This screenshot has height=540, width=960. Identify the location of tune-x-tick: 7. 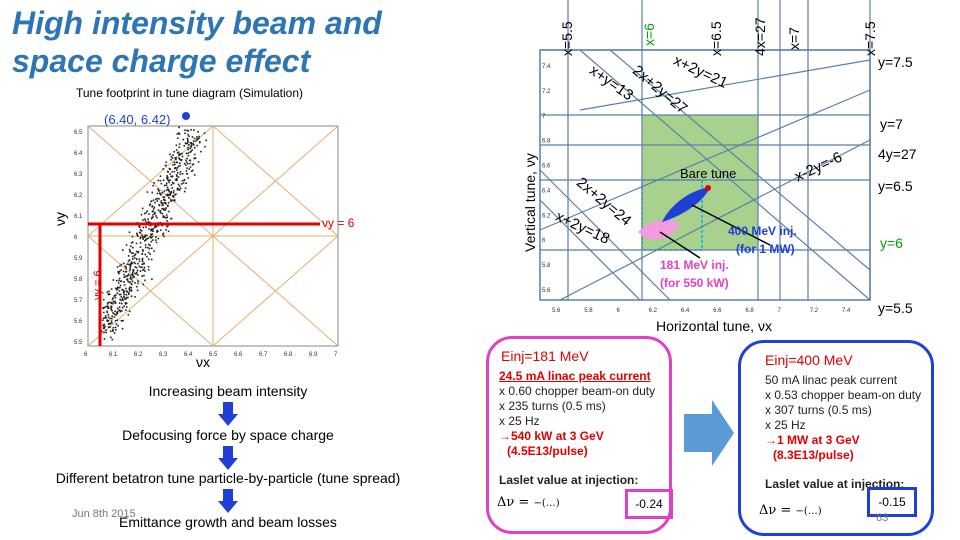
(780, 311).